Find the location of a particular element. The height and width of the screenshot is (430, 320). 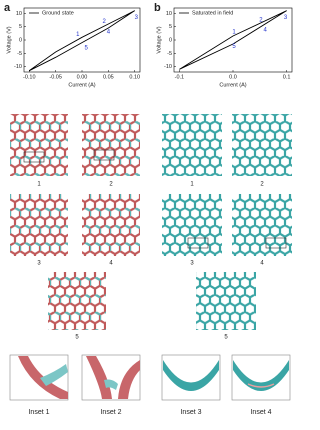

inset-label: Inset 1 is located at coordinates (38, 412).